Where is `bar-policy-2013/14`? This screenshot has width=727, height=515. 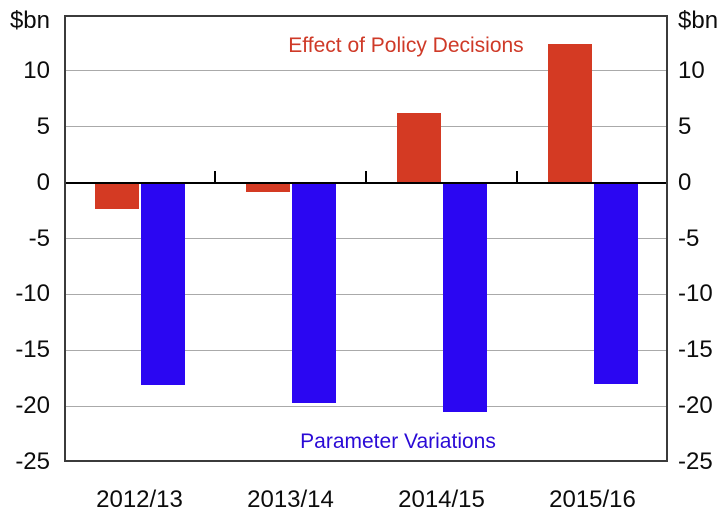 bar-policy-2013/14 is located at coordinates (267, 187).